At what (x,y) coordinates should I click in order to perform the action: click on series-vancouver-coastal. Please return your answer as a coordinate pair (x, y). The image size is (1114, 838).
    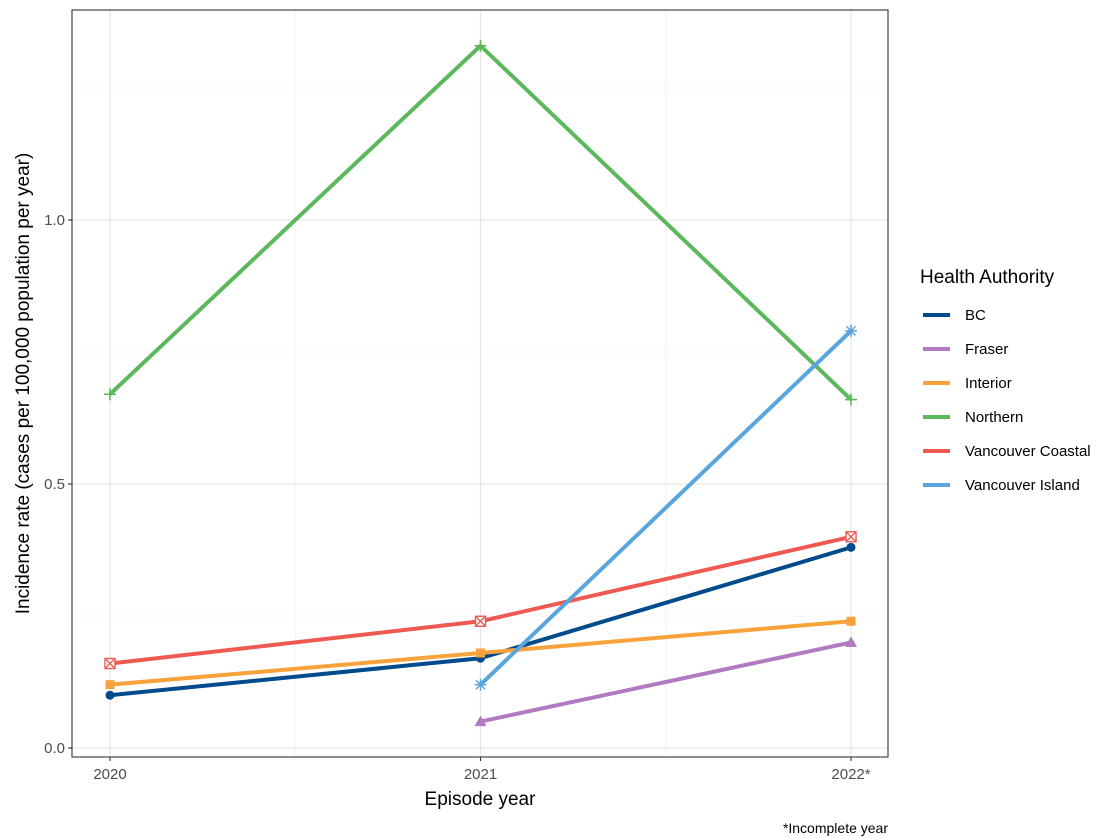
    Looking at the image, I should click on (480, 600).